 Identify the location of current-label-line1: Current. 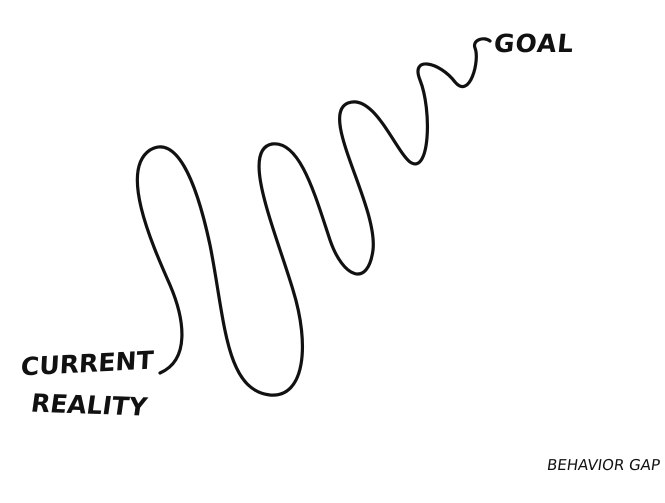
(87, 364).